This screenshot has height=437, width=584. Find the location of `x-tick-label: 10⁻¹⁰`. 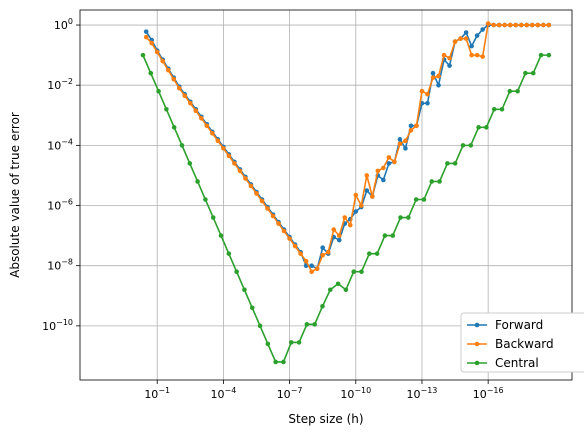

x-tick-label: 10⁻¹⁰ is located at coordinates (355, 393).